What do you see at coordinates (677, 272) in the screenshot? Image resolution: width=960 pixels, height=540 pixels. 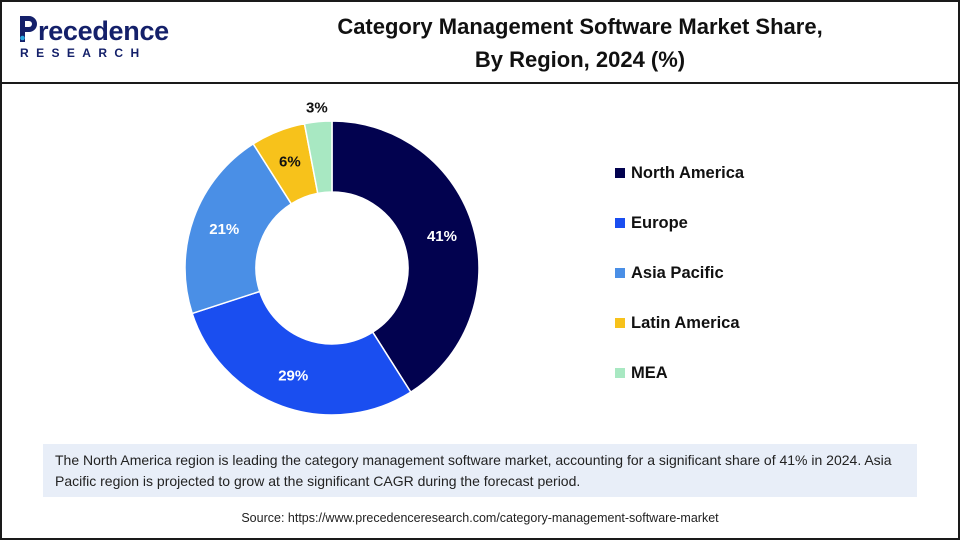 I see `legend-label: Asia Pacific` at bounding box center [677, 272].